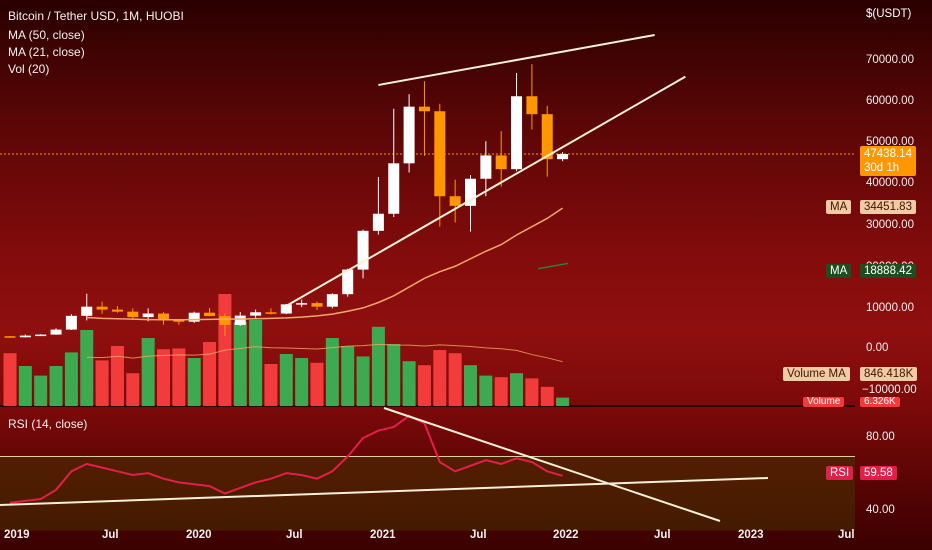  Describe the element at coordinates (882, 168) in the screenshot. I see `bar-countdown: 30d 1h` at that location.